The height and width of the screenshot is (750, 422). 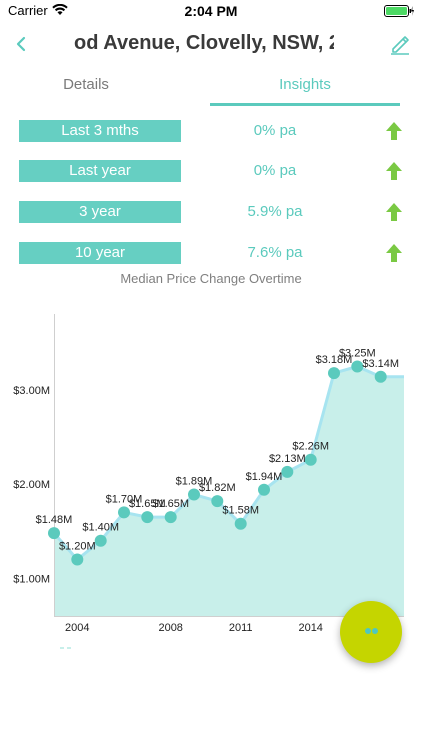 What do you see at coordinates (217, 488) in the screenshot?
I see `data-label: $1.82M` at bounding box center [217, 488].